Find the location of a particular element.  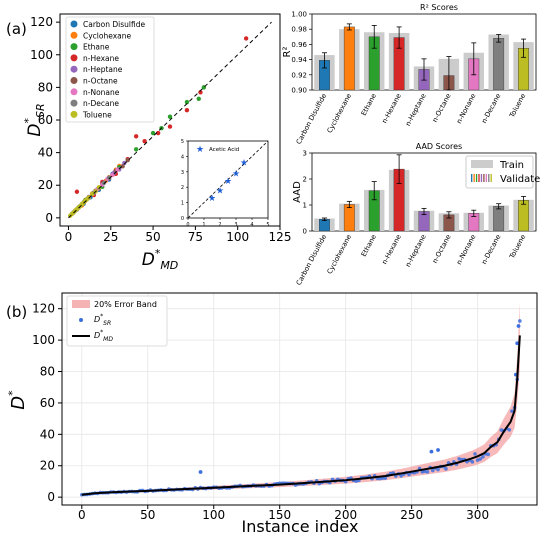

instance-y-tick-label: 0 is located at coordinates (51, 497).